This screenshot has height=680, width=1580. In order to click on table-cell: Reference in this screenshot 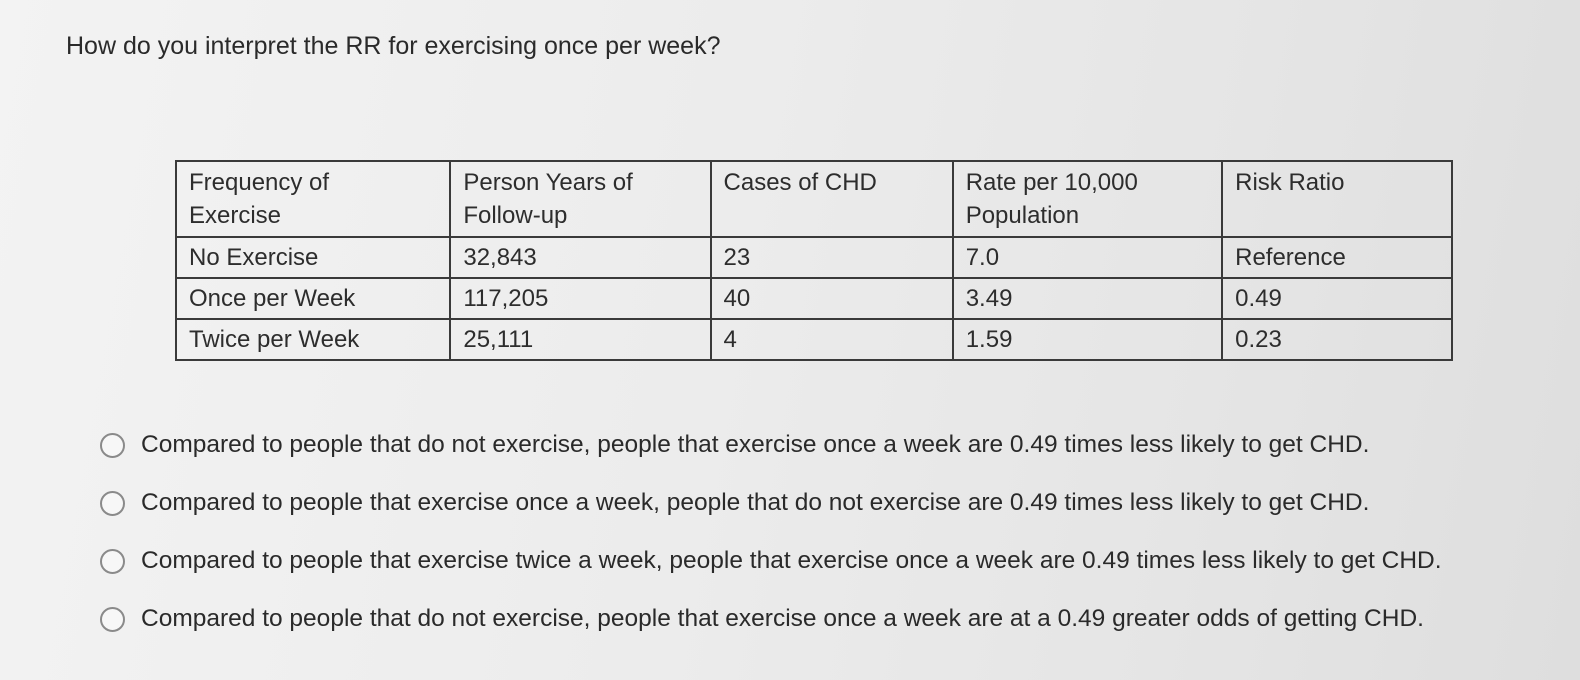, I will do `click(1337, 257)`.